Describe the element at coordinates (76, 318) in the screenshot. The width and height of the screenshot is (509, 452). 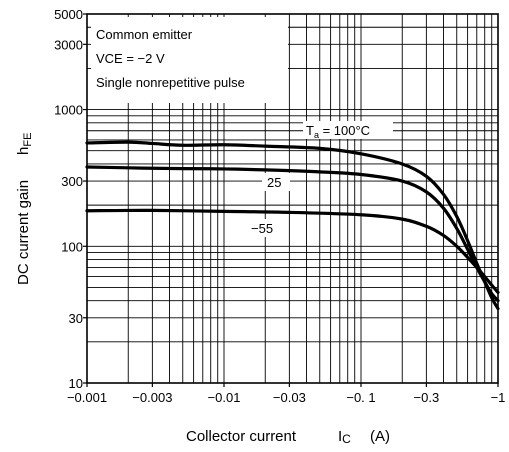
I see `y-tick-label: 30` at that location.